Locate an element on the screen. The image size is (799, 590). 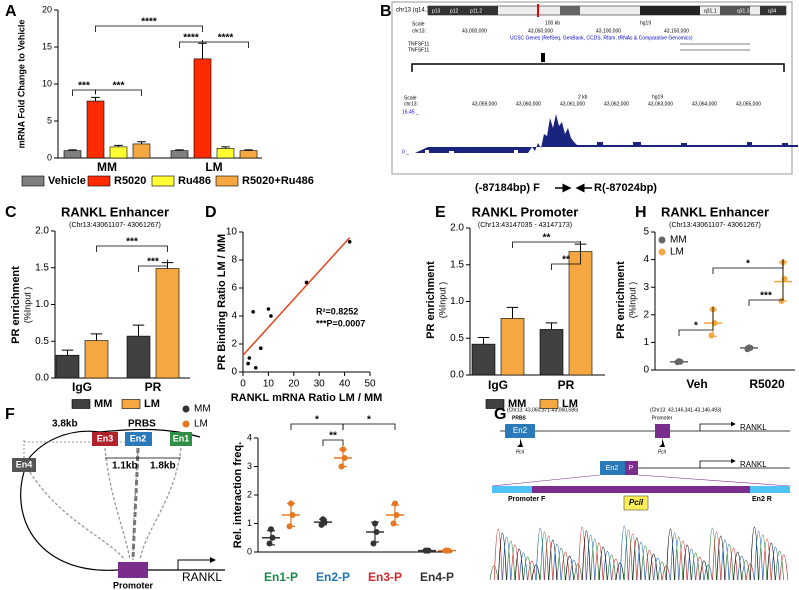
chart-title: RANKL Enhancer is located at coordinates (115, 211).